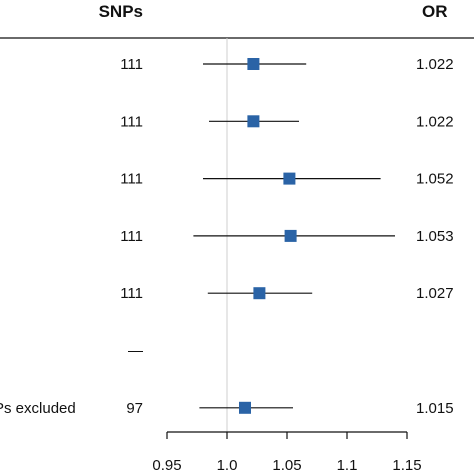 This screenshot has height=474, width=474. I want to click on snps-count: —, so click(135, 351).